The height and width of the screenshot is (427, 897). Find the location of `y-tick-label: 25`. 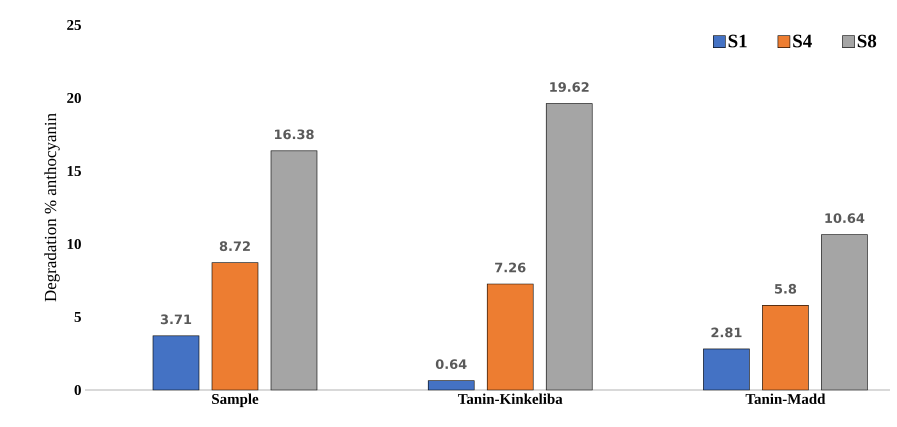

y-tick-label: 25 is located at coordinates (74, 25).